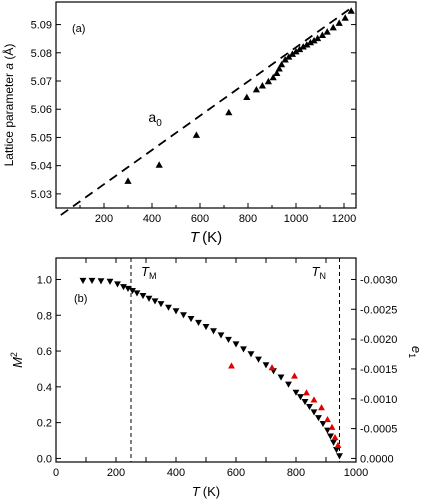  Describe the element at coordinates (152, 117) in the screenshot. I see `reference-line-label-main: a` at that location.